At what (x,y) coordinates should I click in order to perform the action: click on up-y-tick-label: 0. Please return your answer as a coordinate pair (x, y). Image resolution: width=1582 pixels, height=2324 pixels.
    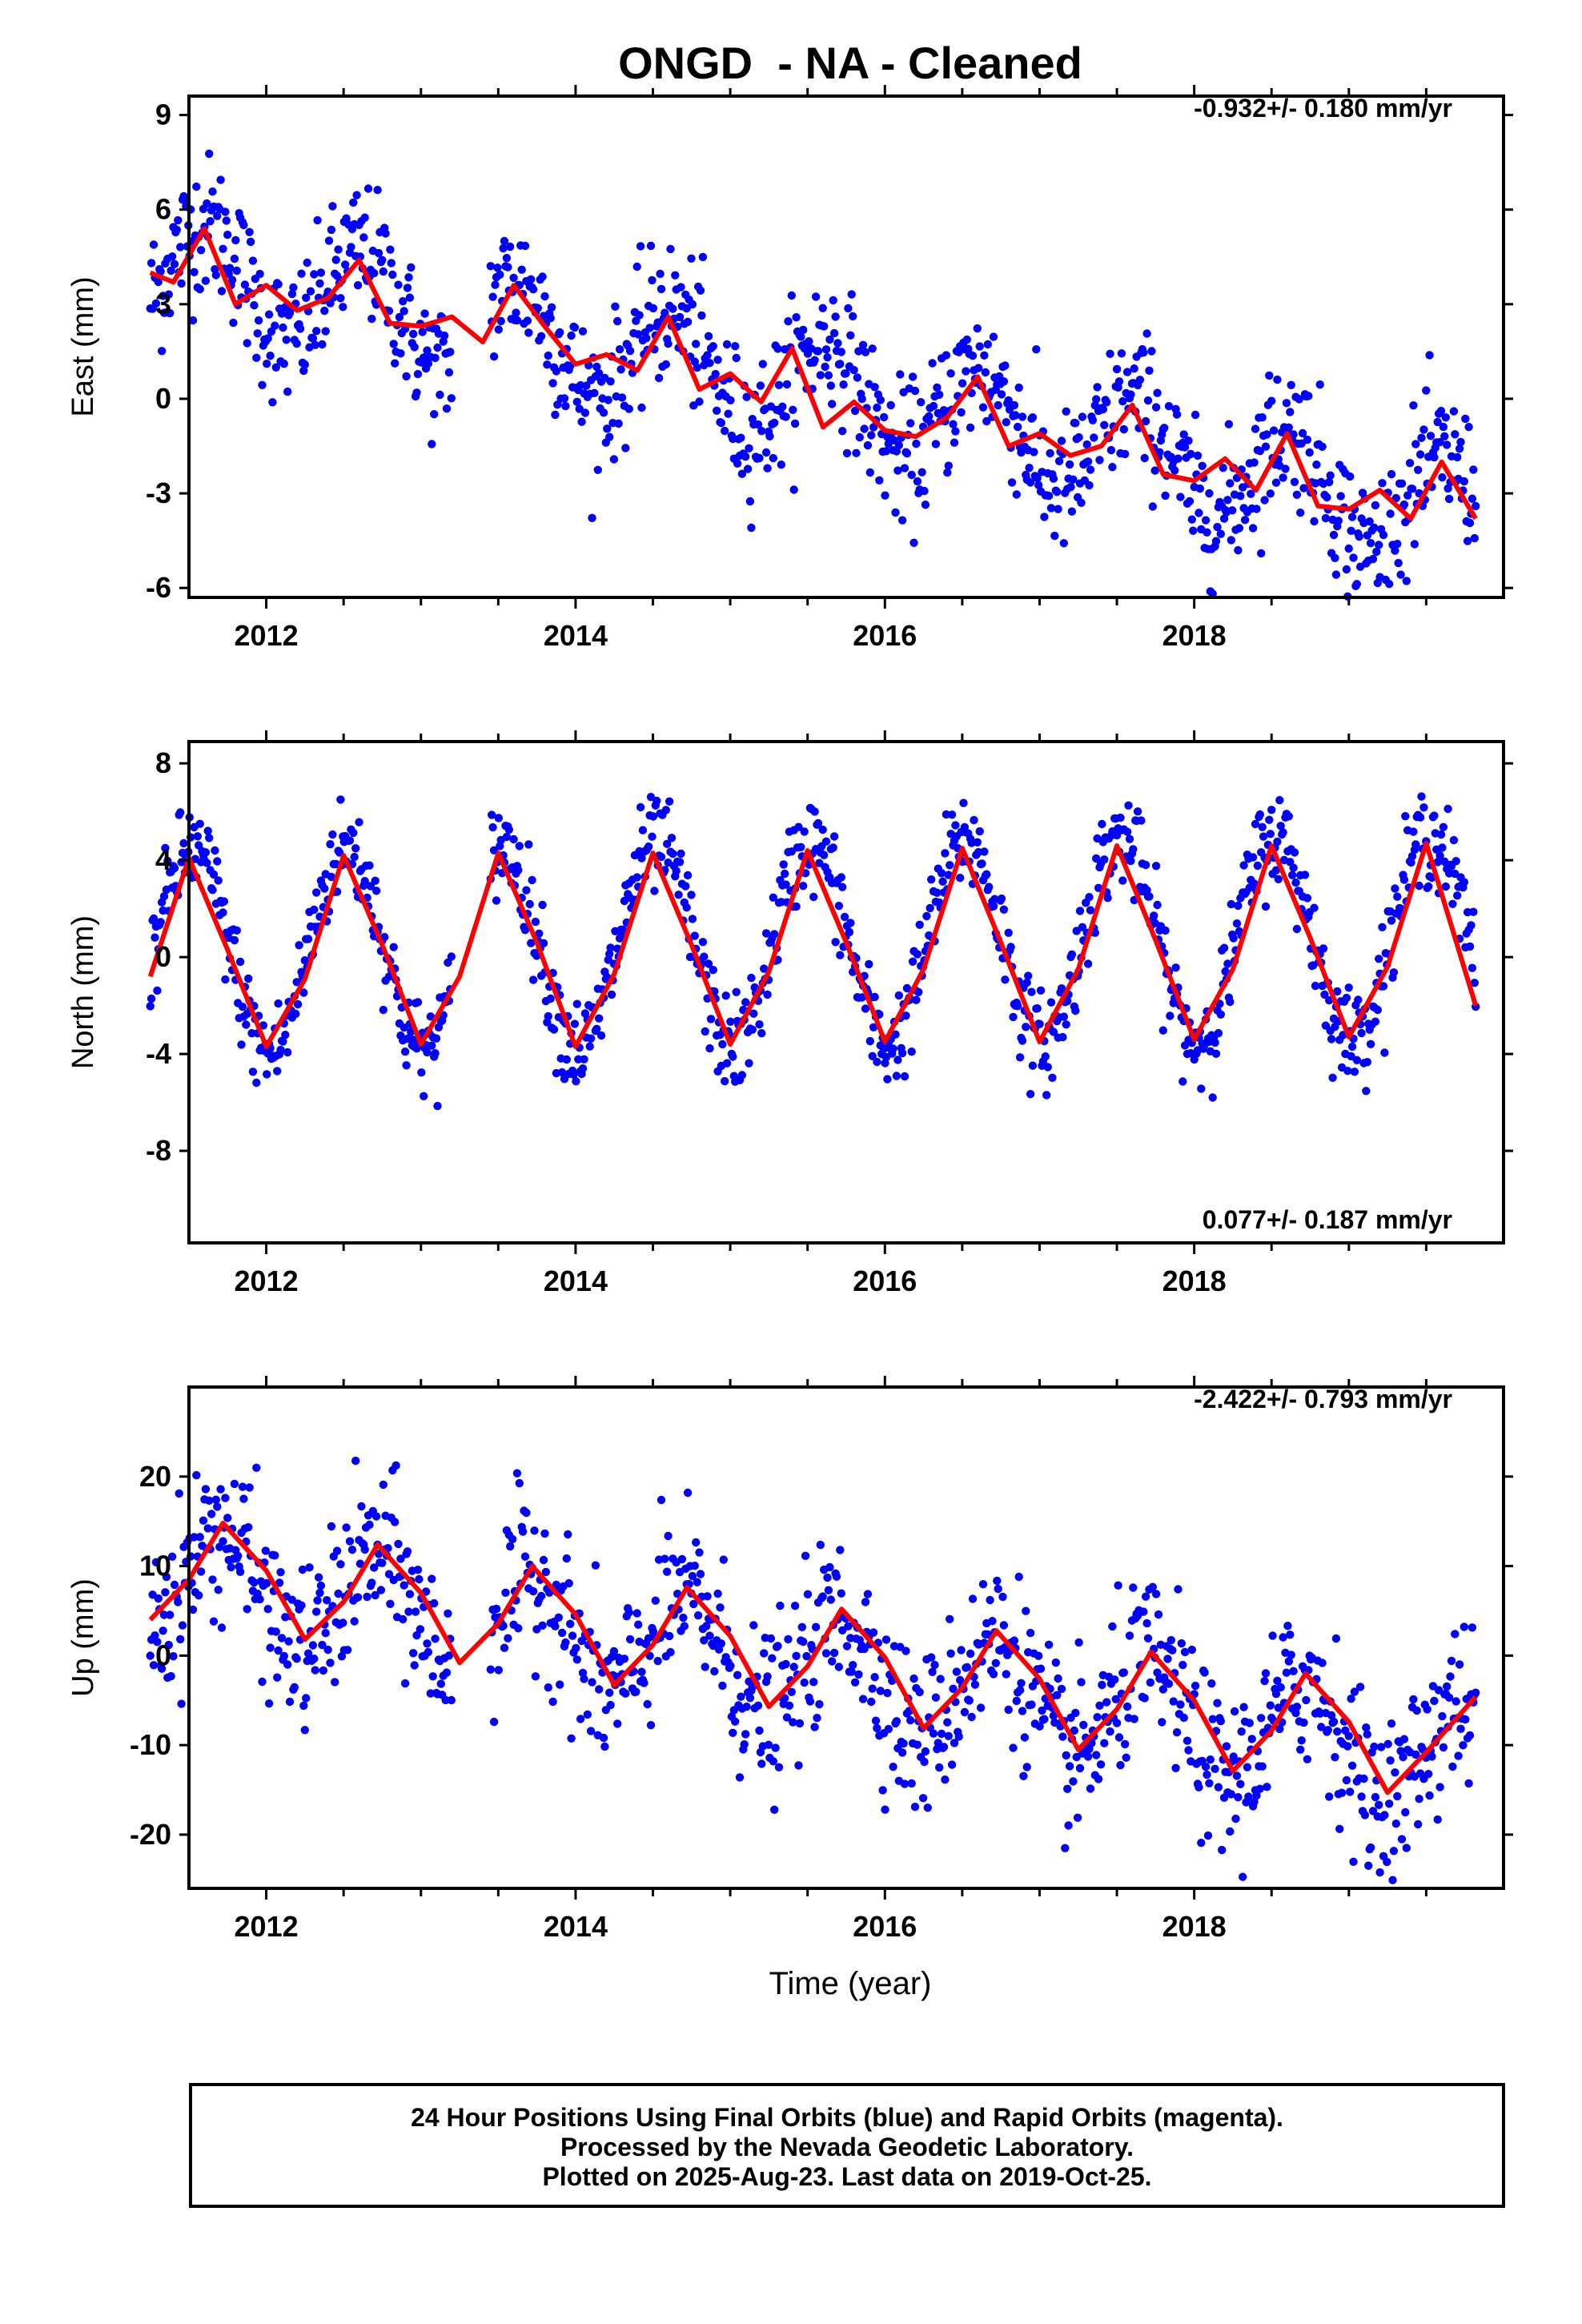
    Looking at the image, I should click on (163, 1655).